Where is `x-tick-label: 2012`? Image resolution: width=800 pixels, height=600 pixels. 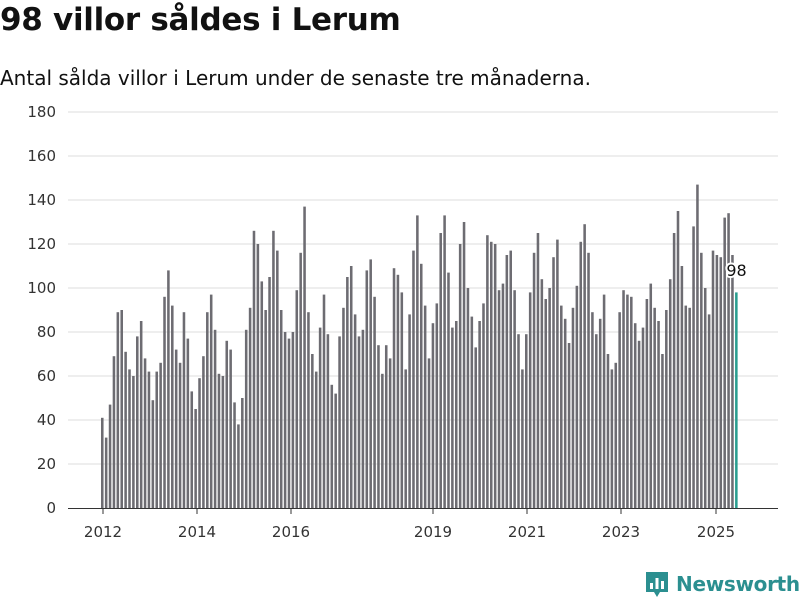
x-tick-label: 2012 is located at coordinates (103, 532).